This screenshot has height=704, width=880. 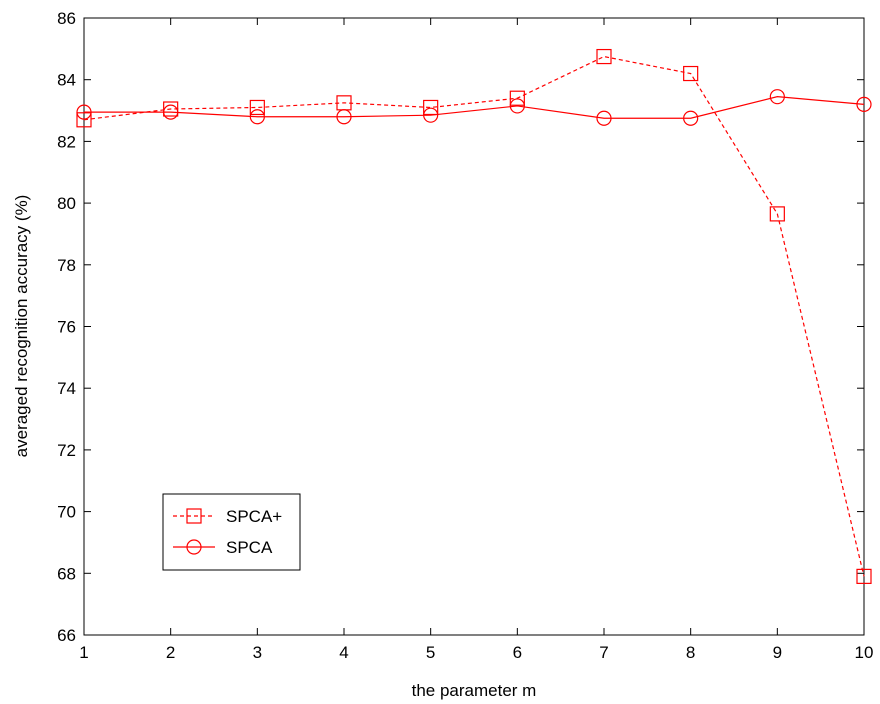 I want to click on legend: SPCA+ SPCA, so click(x=231, y=532).